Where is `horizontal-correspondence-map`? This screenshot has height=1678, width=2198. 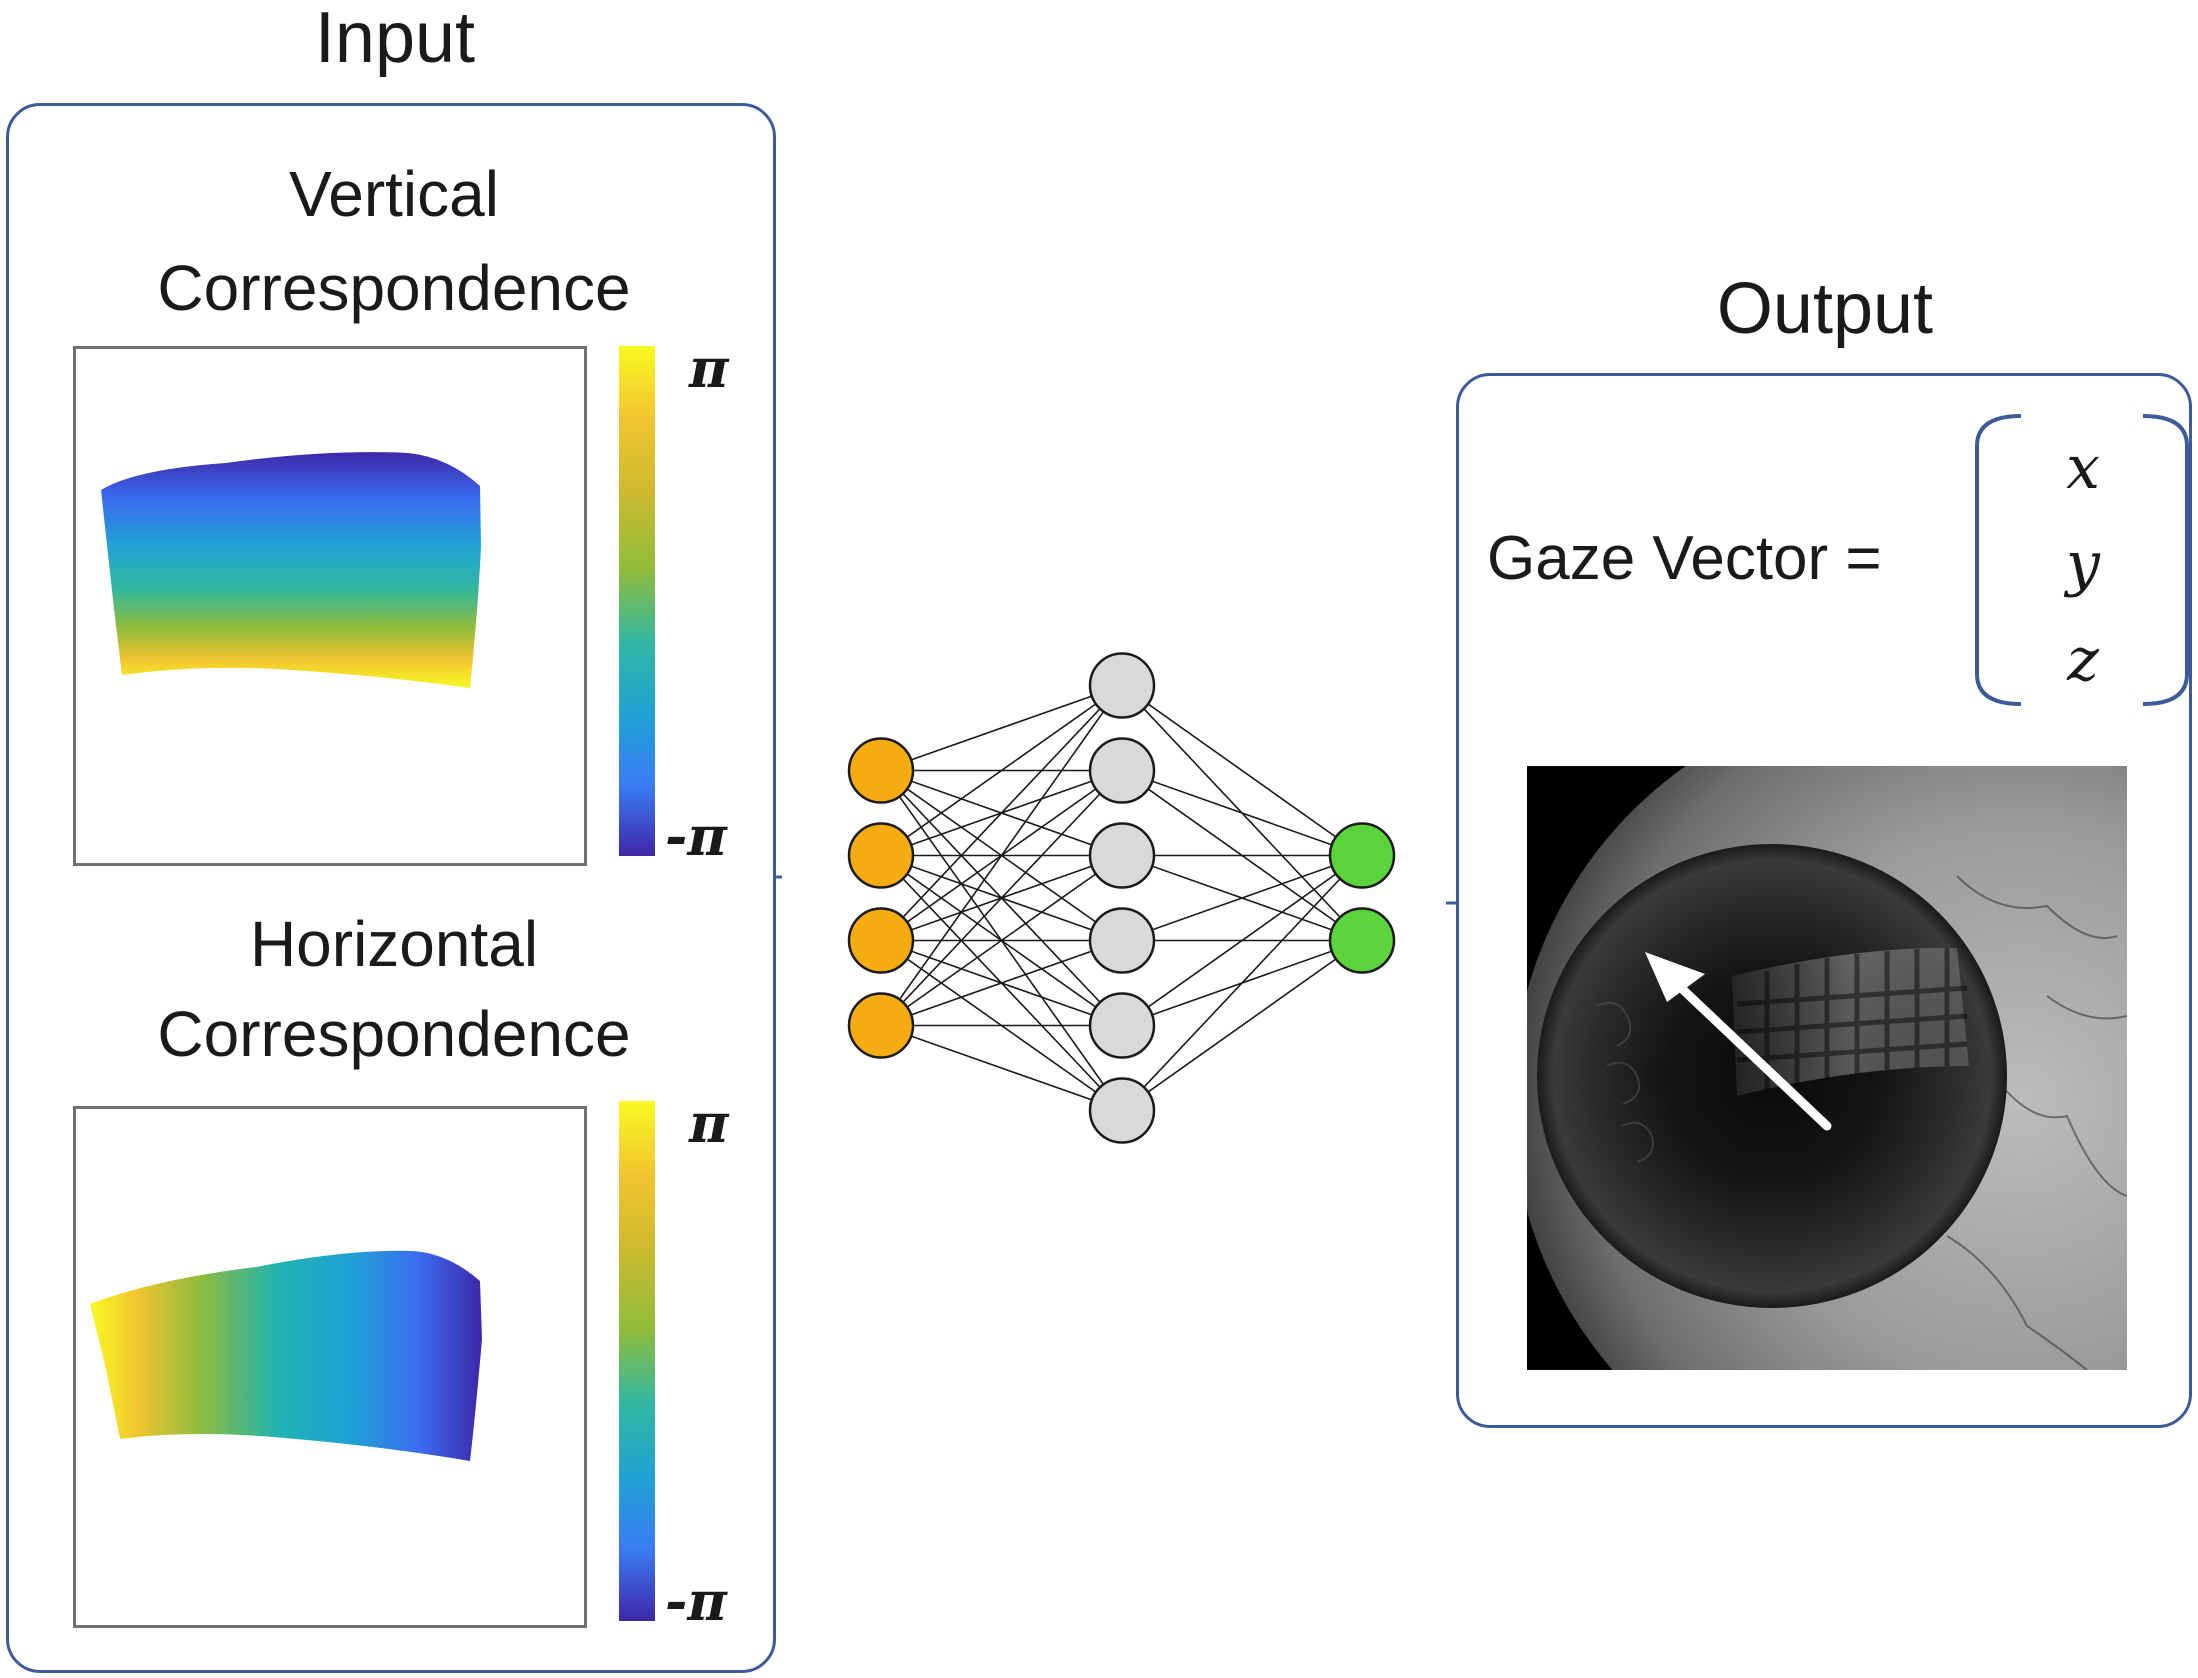 horizontal-correspondence-map is located at coordinates (286, 1355).